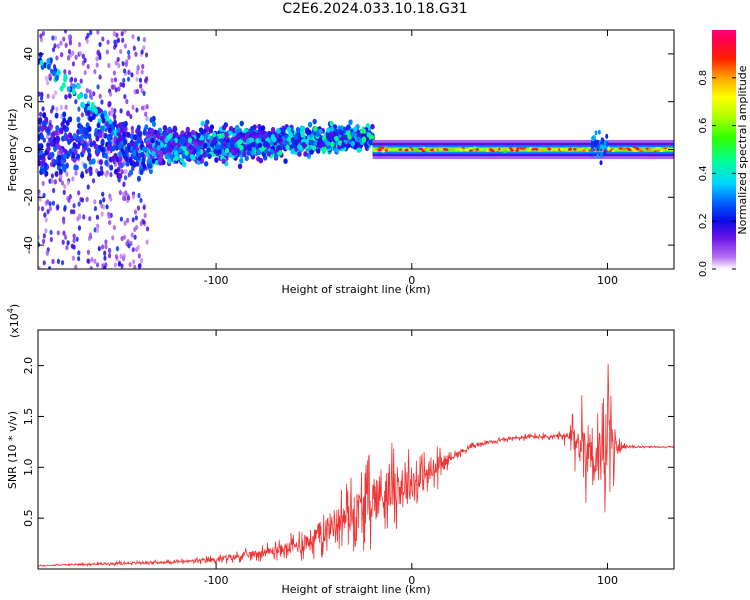  I want to click on snr-ylabel: SNR (10 * v/v), so click(12, 450).